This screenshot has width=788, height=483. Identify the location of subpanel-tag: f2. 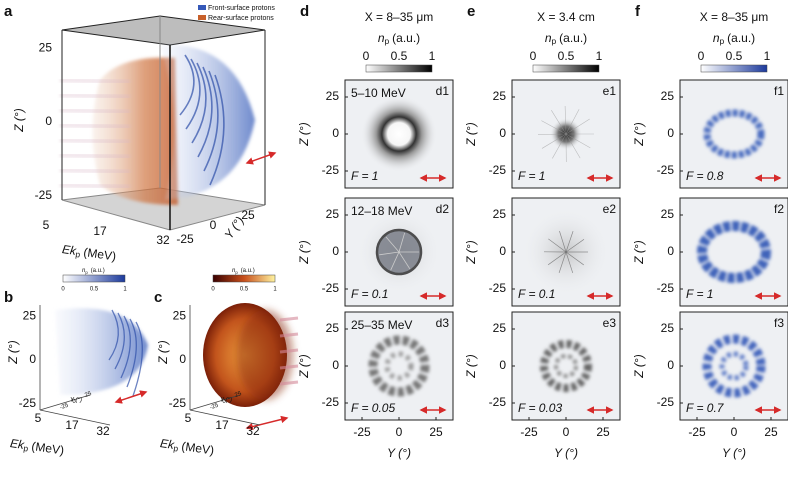
(779, 209).